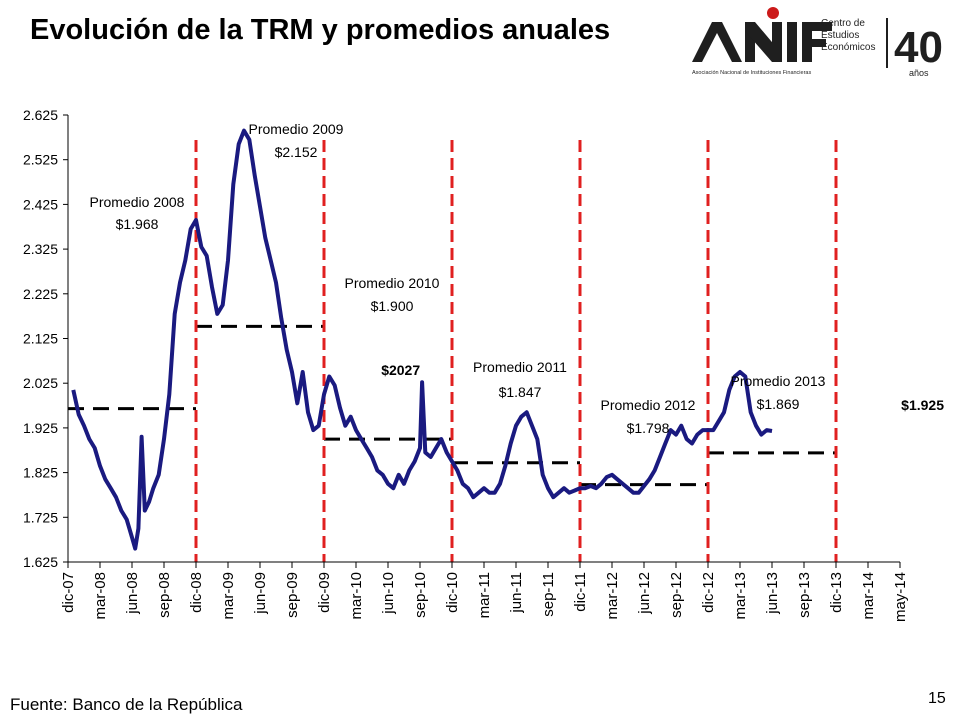  I want to click on average-label-value: $1.847, so click(520, 392).